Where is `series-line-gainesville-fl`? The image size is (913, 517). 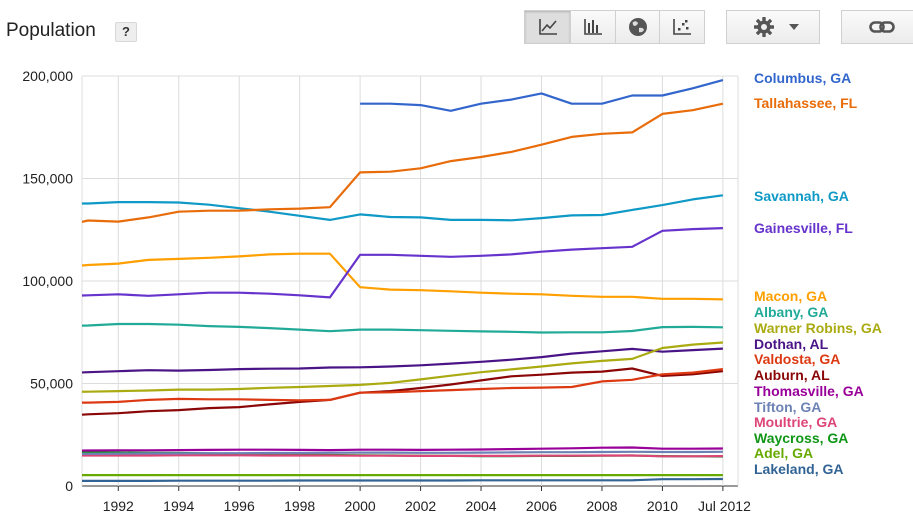
series-line-gainesville-fl is located at coordinates (402, 263).